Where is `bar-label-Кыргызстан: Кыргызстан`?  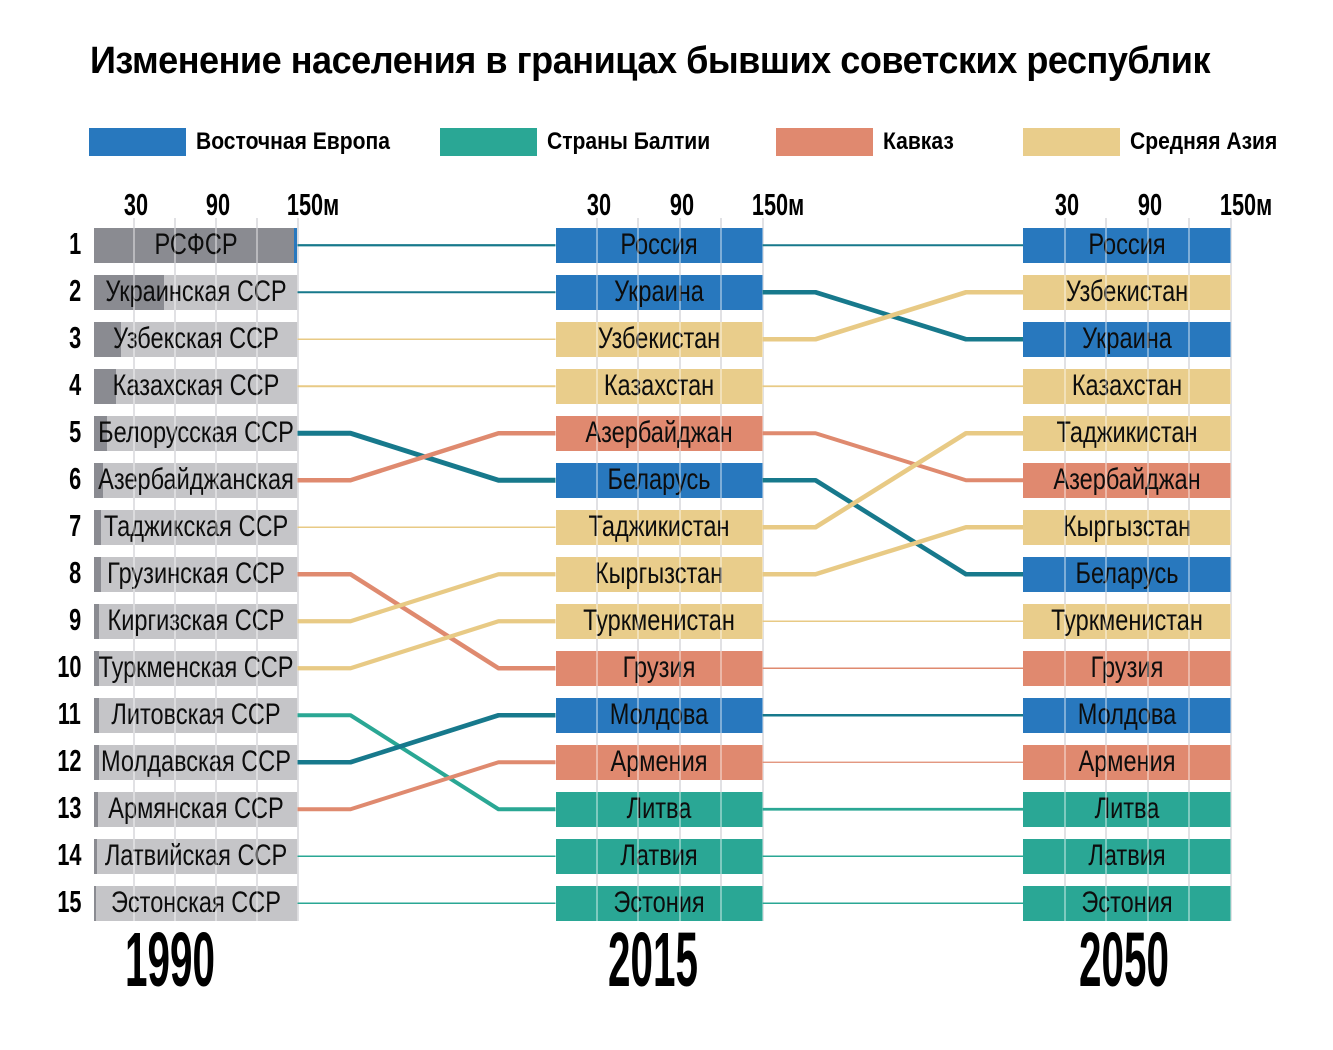
bar-label-Кыргызстан: Кыргызстан is located at coordinates (658, 574).